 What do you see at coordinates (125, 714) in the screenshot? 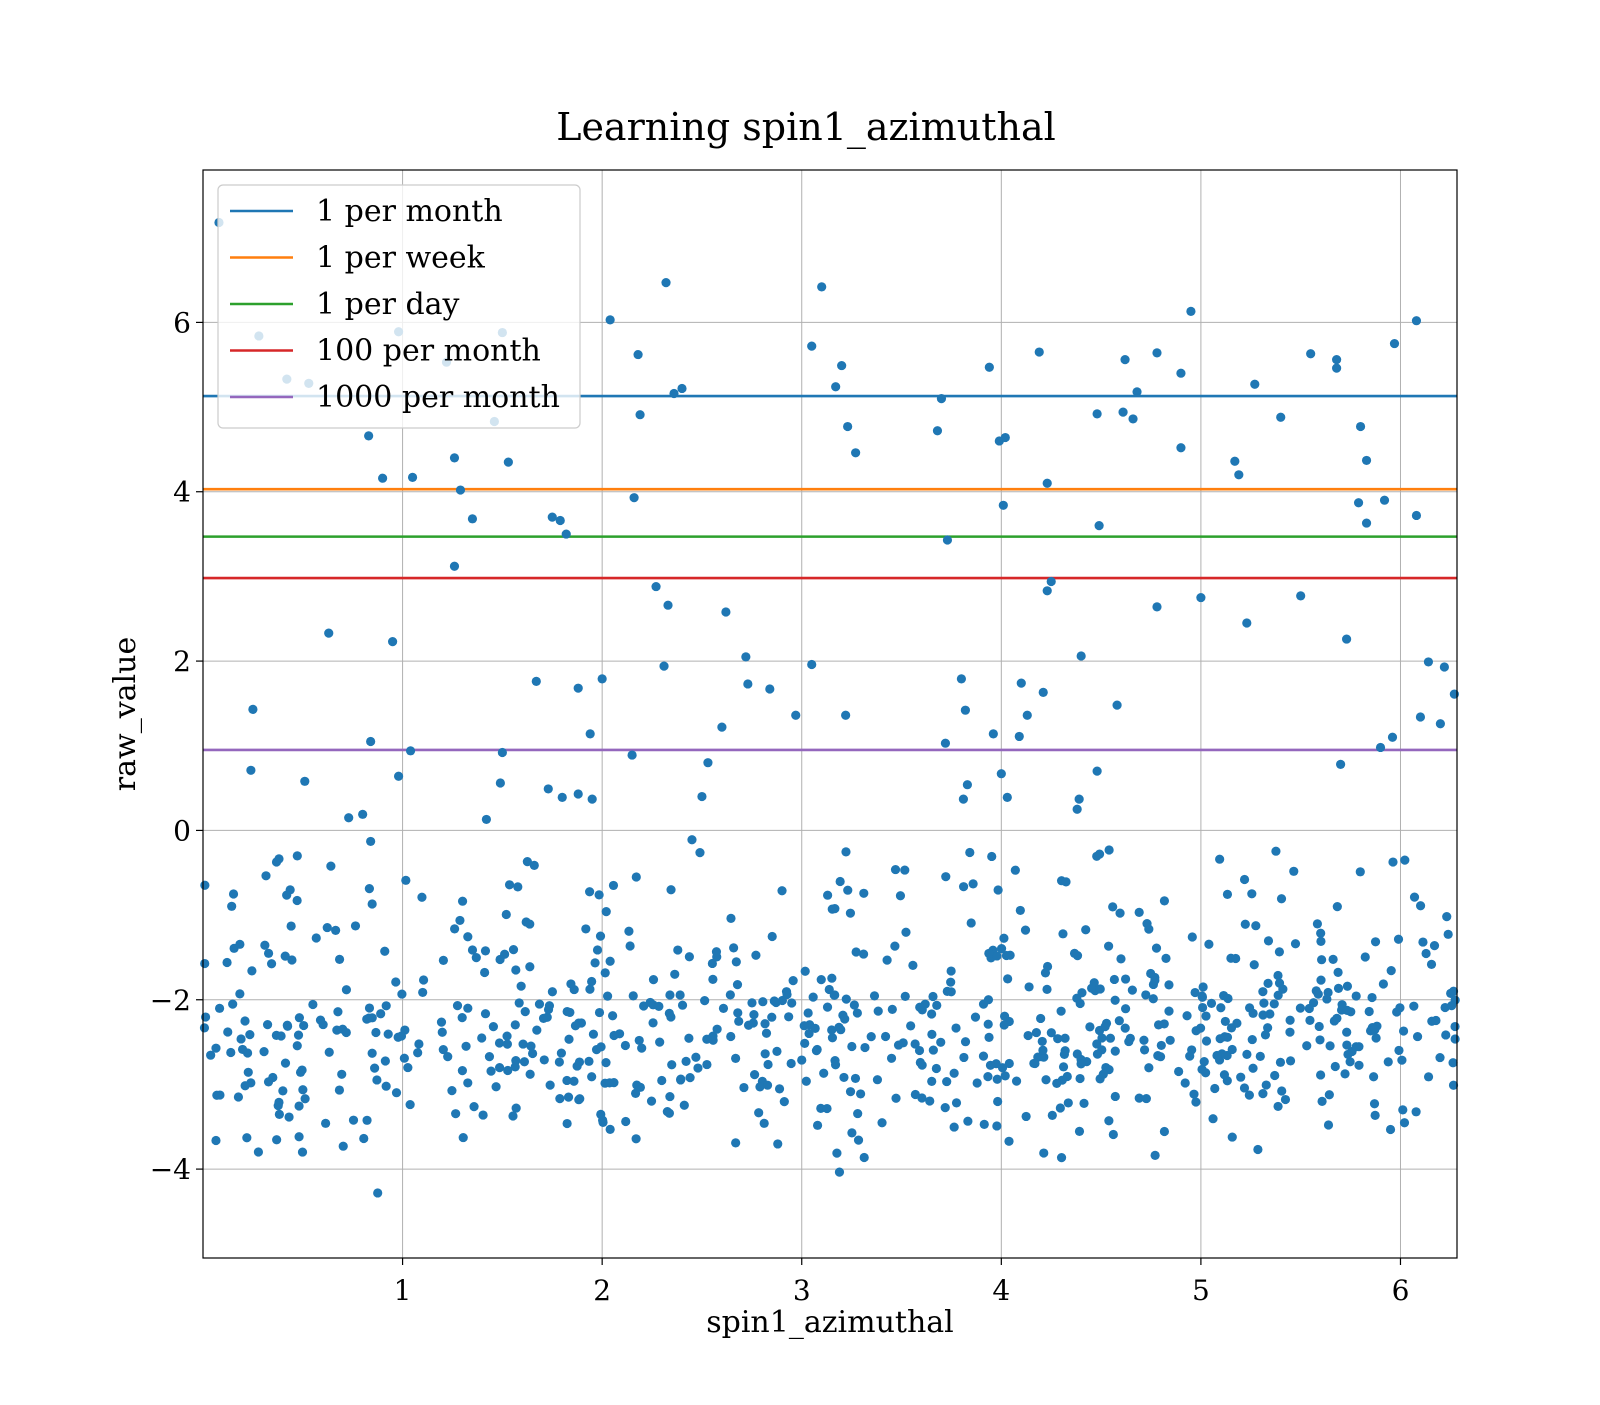
I see `y-axis-label: raw_value` at bounding box center [125, 714].